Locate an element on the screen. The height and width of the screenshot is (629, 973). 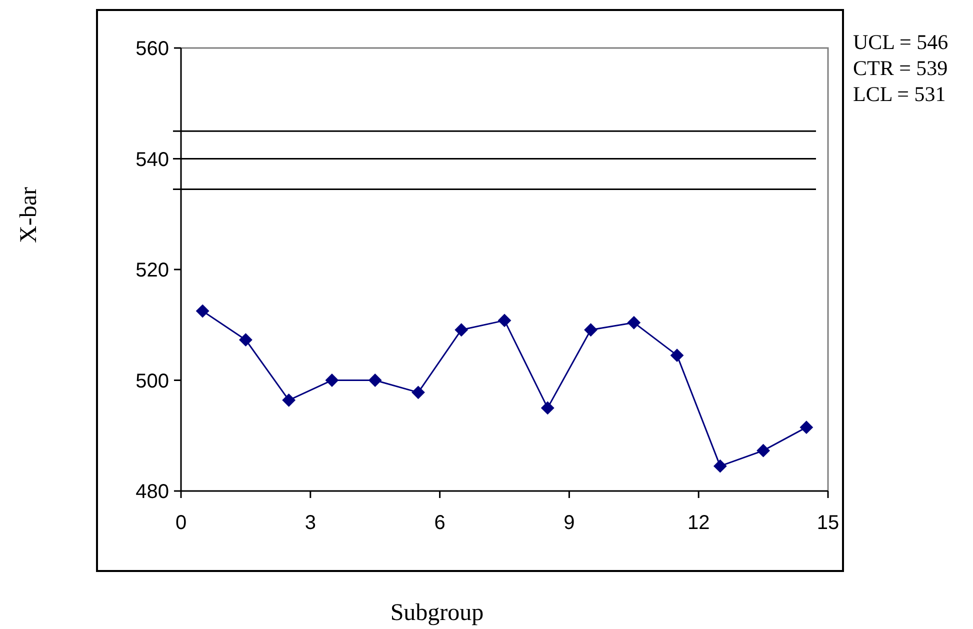
x-tick-label: 15 is located at coordinates (828, 523).